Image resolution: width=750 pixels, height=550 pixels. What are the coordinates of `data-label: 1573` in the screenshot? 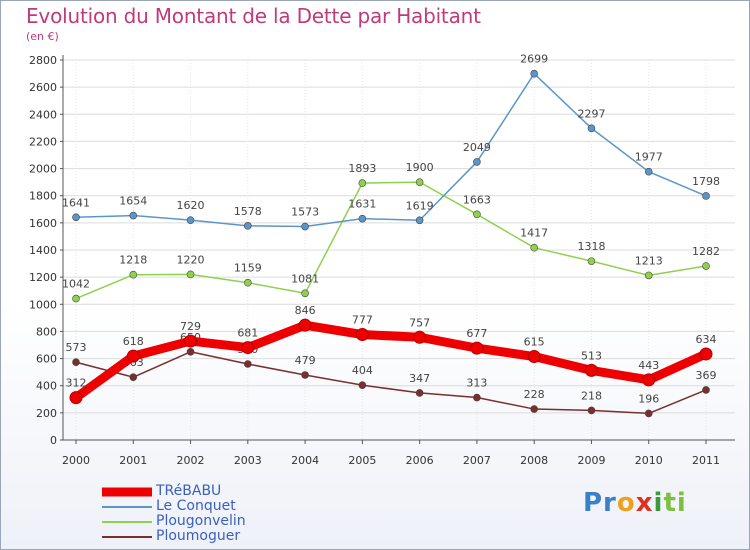 It's located at (305, 212).